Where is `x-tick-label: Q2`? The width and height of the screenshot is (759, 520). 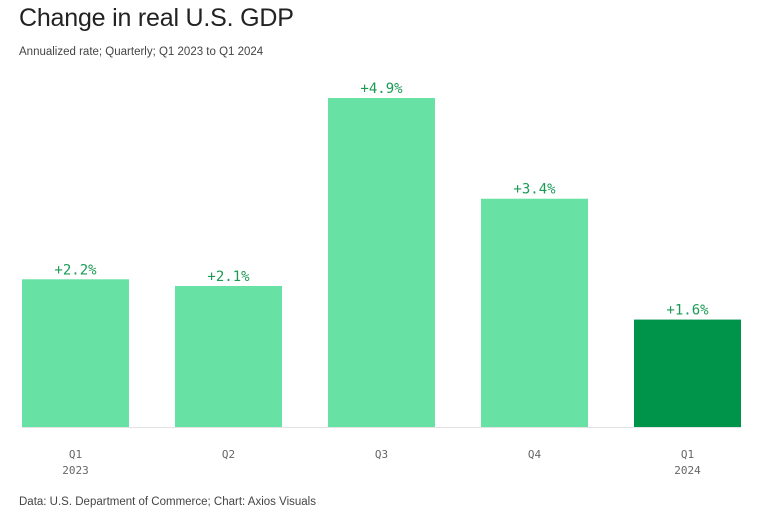
x-tick-label: Q2 is located at coordinates (228, 454).